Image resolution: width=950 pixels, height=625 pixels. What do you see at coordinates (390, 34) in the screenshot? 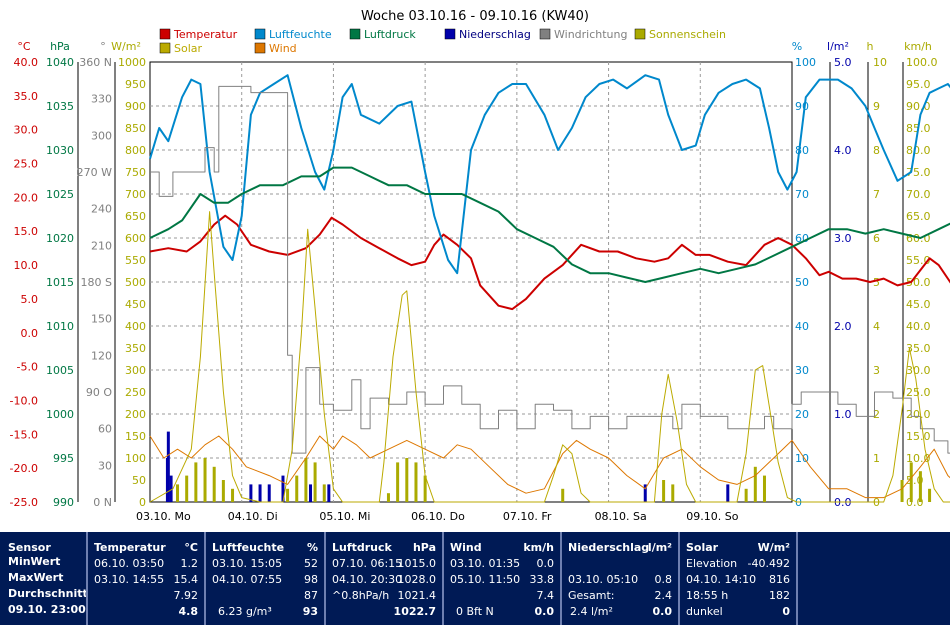
I see `legend-label-press: Luftdruck` at bounding box center [390, 34].